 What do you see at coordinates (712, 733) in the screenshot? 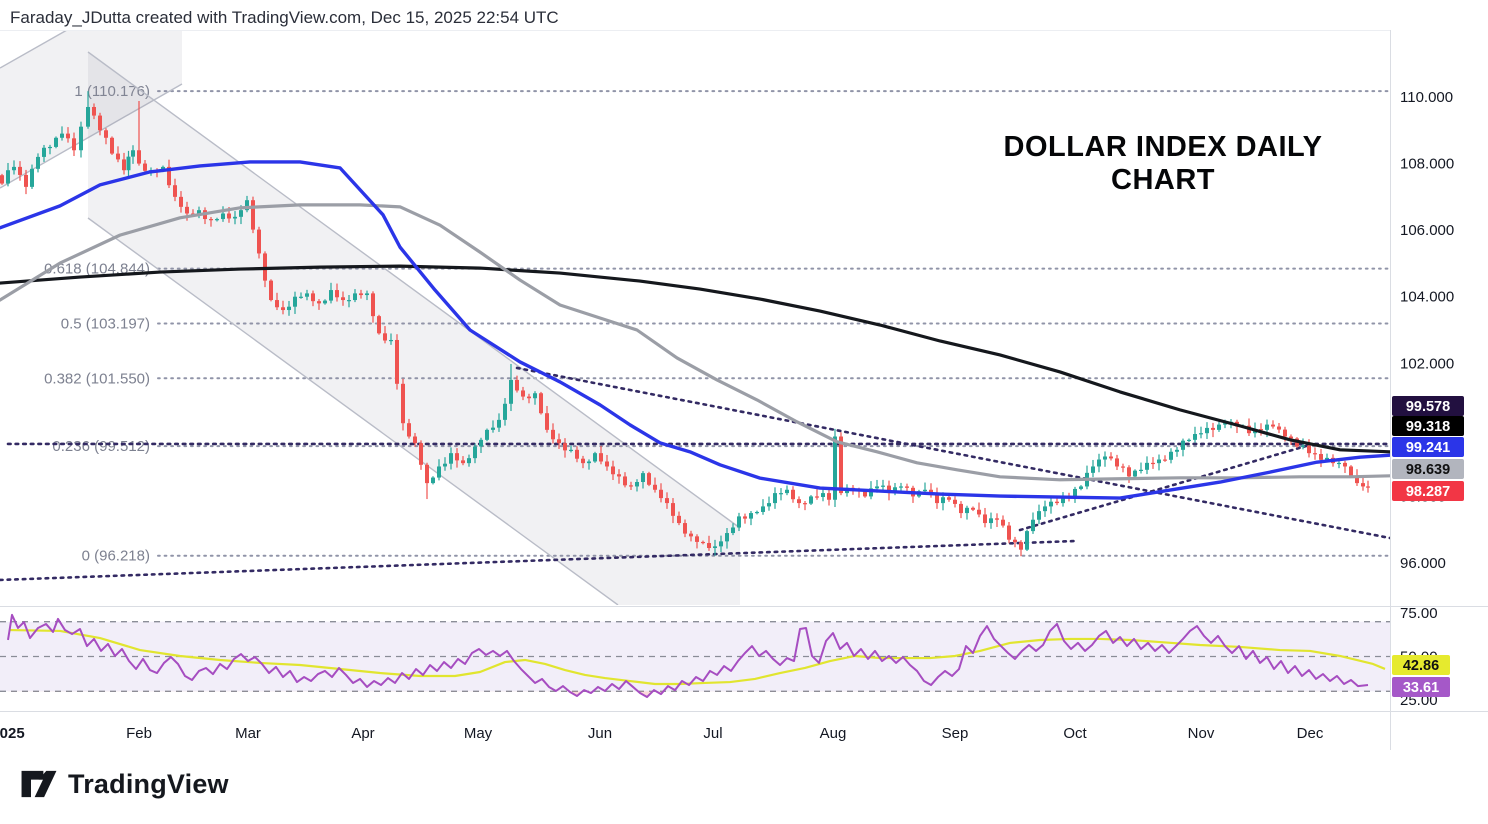
I see `time-axis-label: Jul` at bounding box center [712, 733].